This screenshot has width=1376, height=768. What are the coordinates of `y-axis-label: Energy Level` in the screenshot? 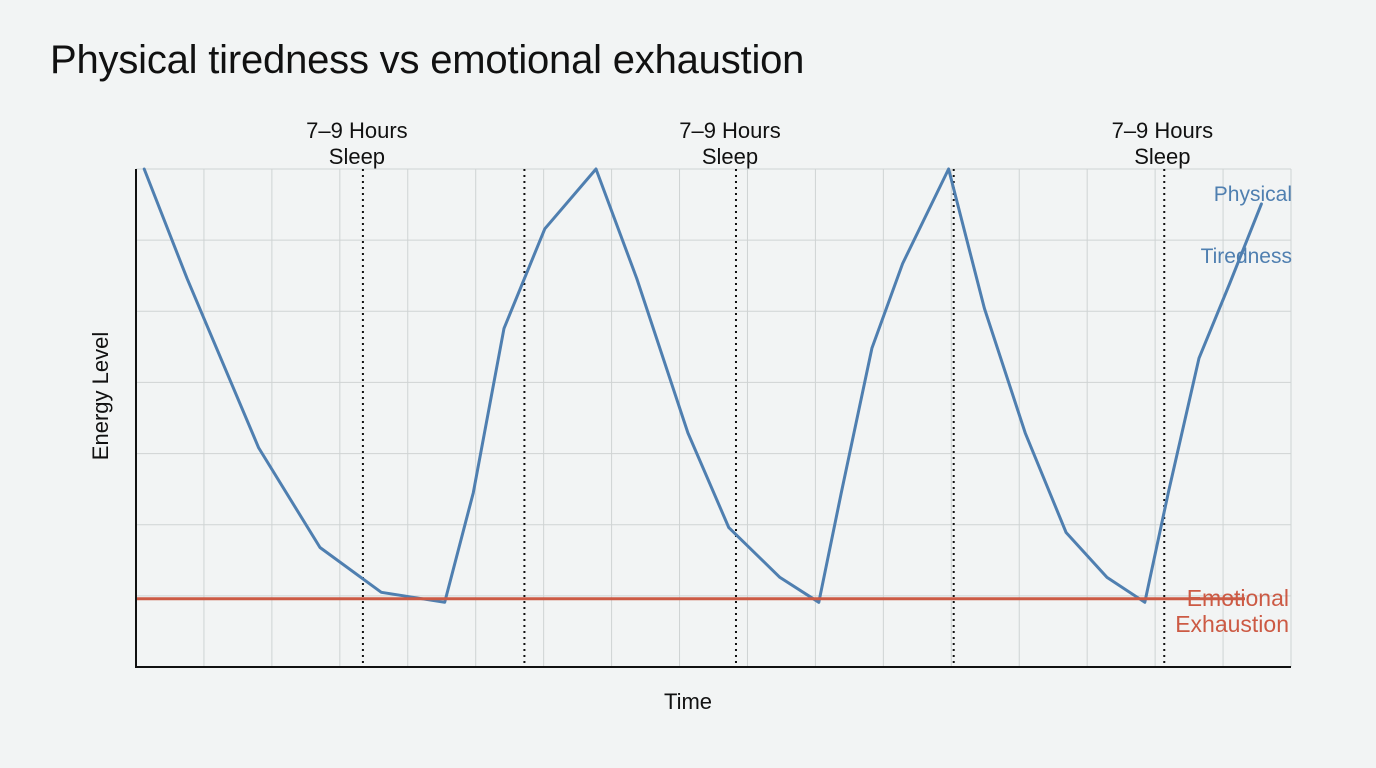 It's located at (100, 396).